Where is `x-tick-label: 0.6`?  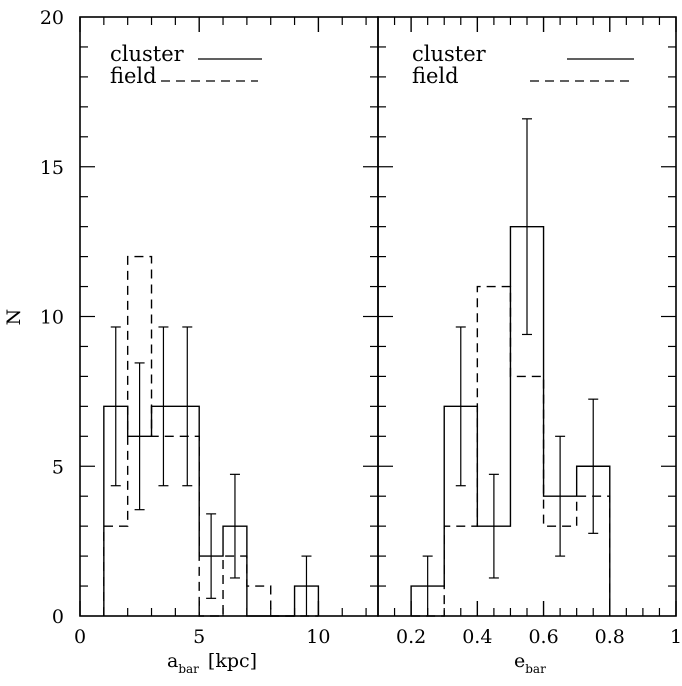
x-tick-label: 0.6 is located at coordinates (543, 637).